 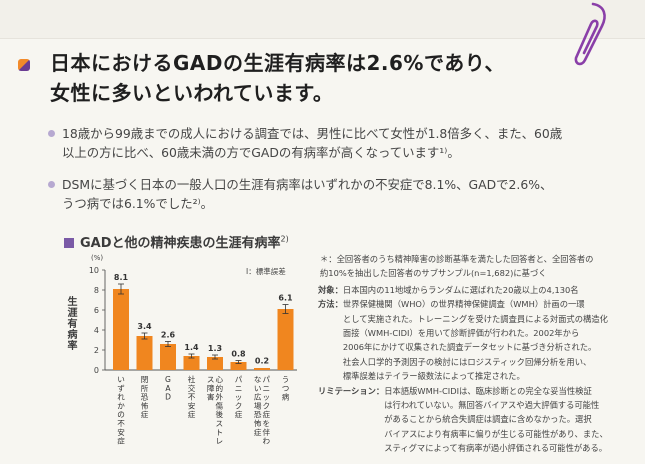 What do you see at coordinates (277, 63) in the screenshot?
I see `headline-line-1: 日本におけるGADの生涯有病率は2.6%であり、` at bounding box center [277, 63].